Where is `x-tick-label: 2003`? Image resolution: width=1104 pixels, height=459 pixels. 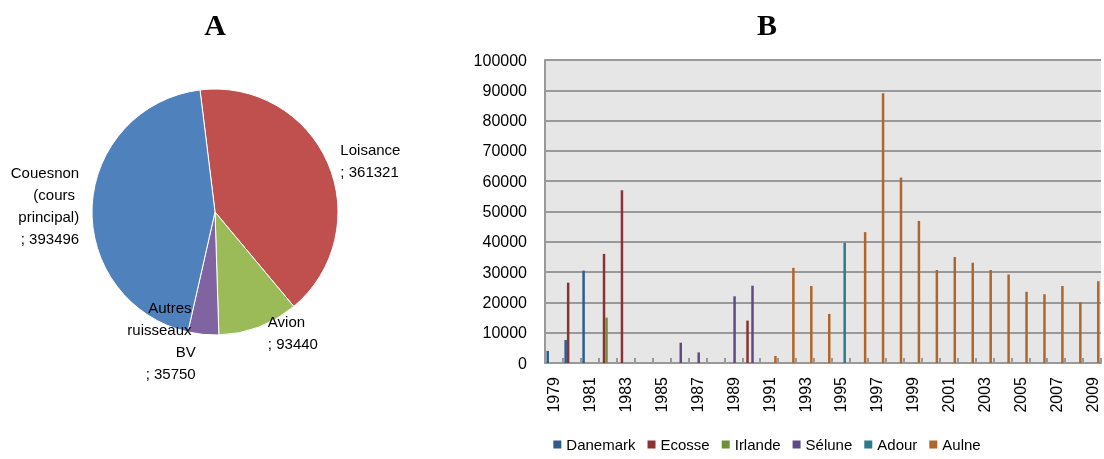
x-tick-label: 2003 is located at coordinates (984, 394).